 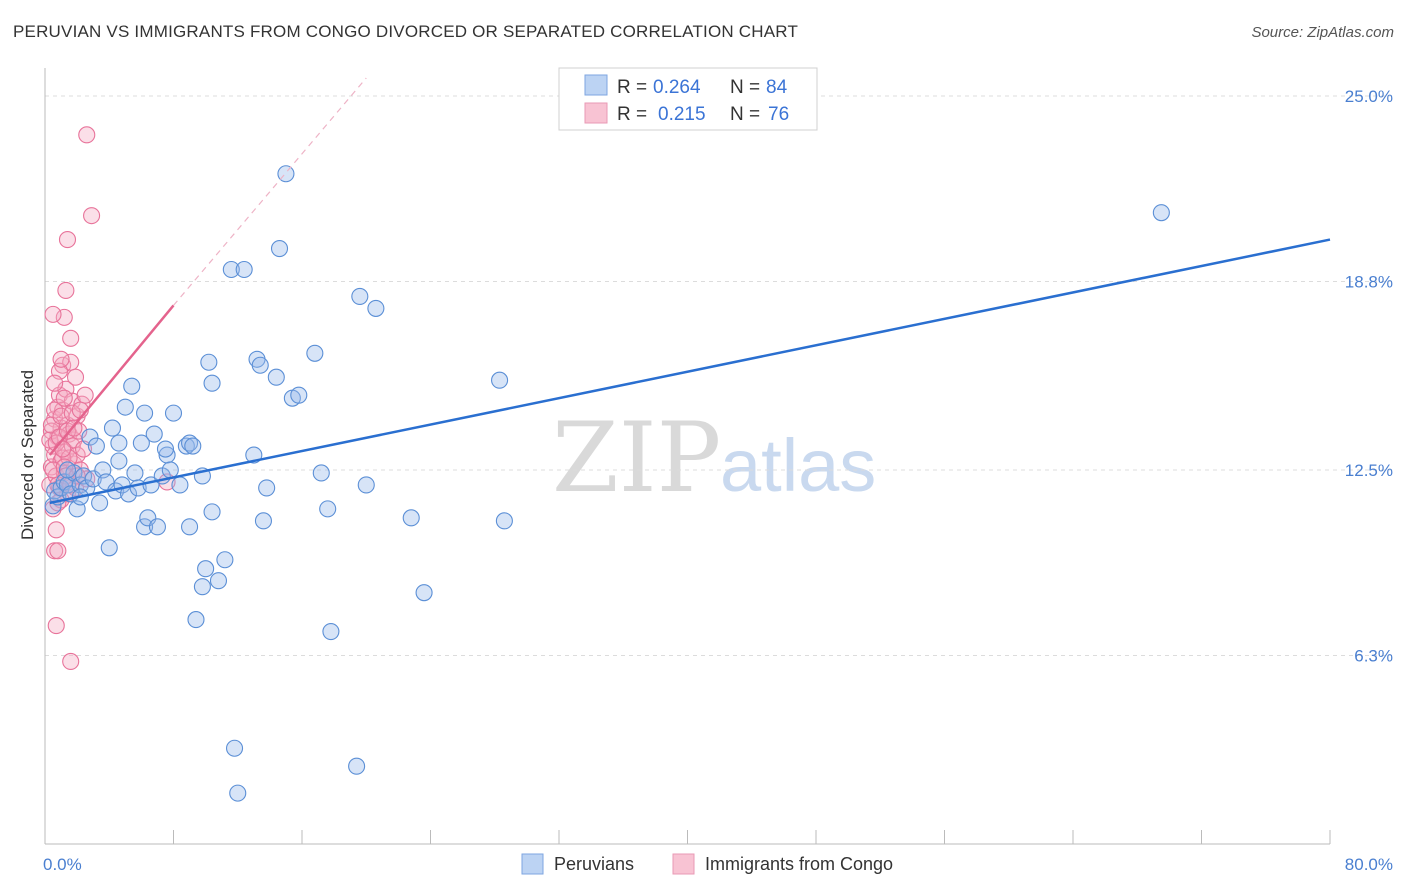 What do you see at coordinates (777, 87) in the screenshot?
I see `legend-n-value: 84` at bounding box center [777, 87].